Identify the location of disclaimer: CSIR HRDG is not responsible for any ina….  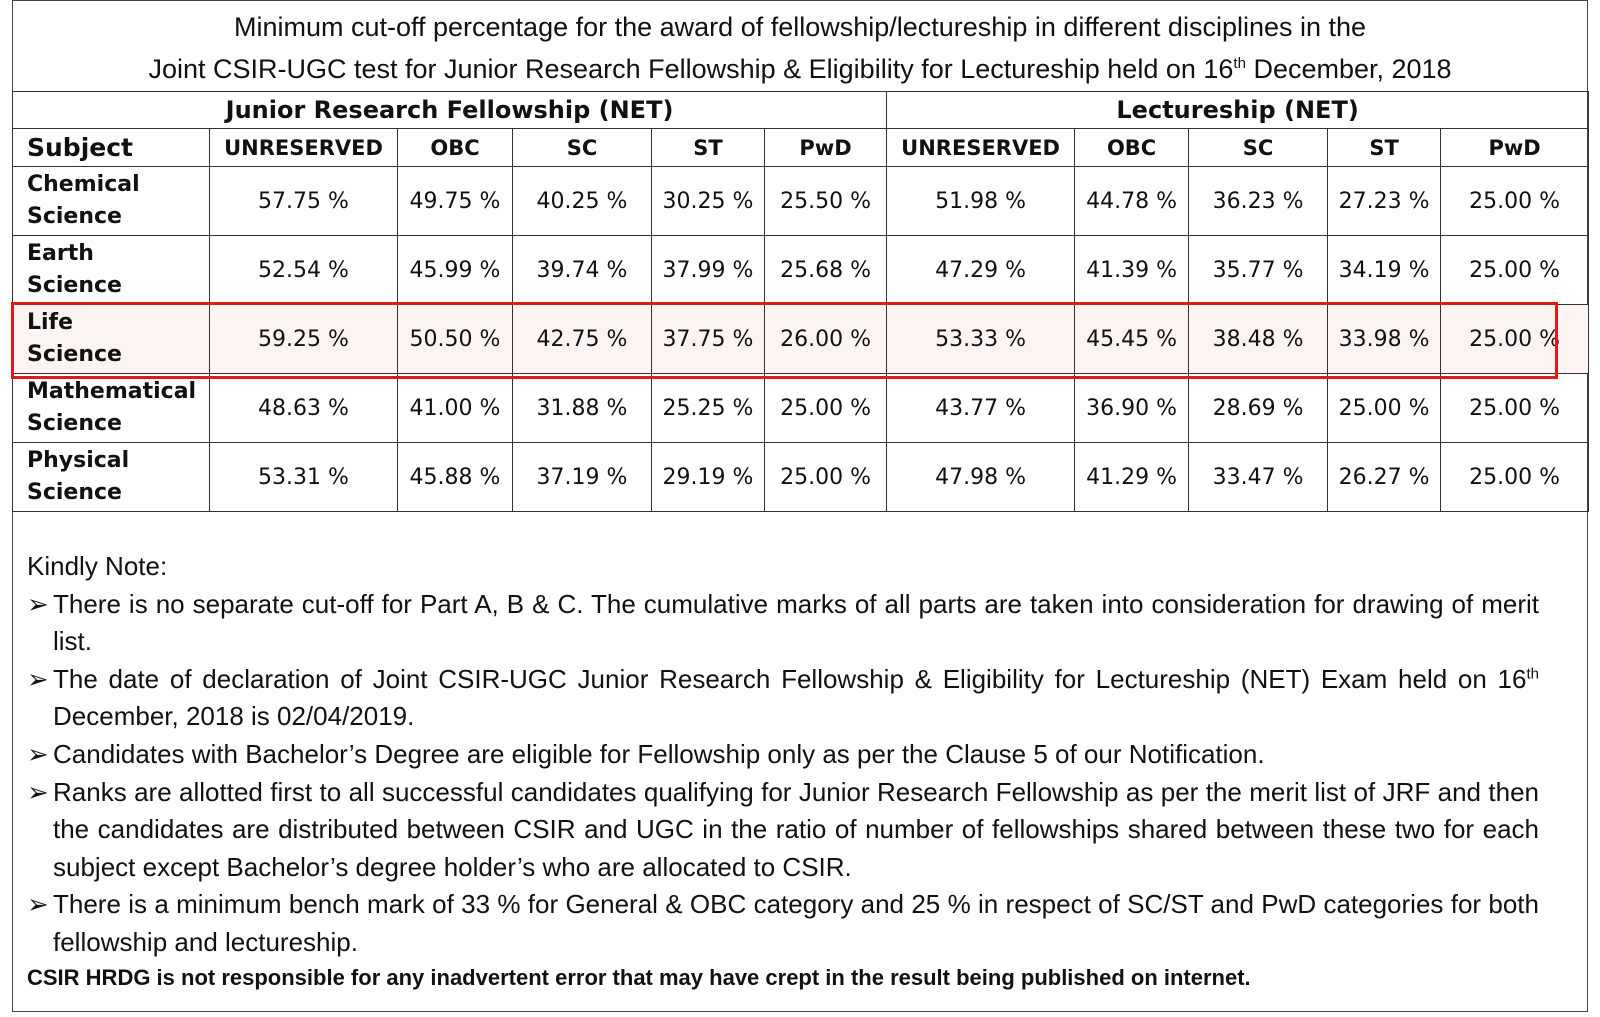
(639, 977).